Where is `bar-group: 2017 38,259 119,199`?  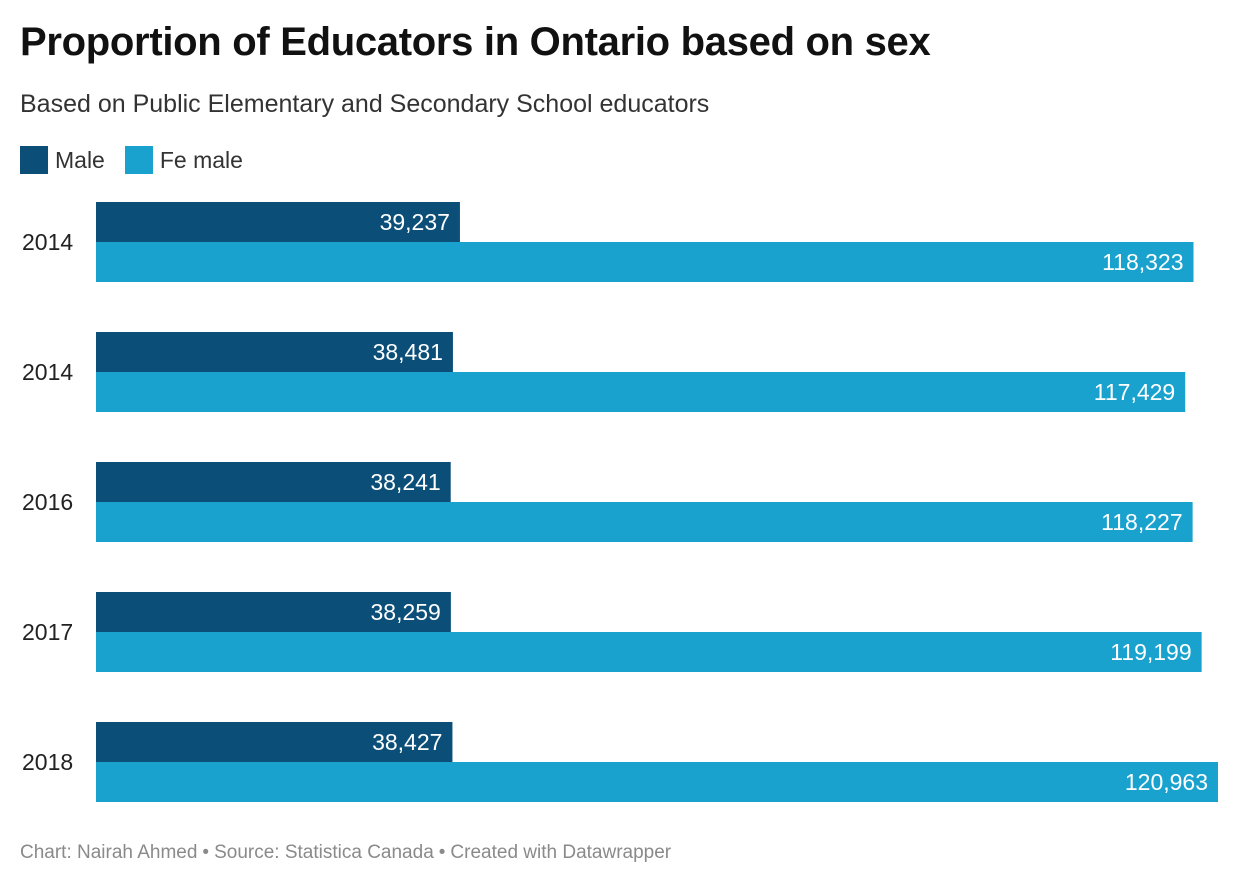 bar-group: 2017 38,259 119,199 is located at coordinates (612, 632).